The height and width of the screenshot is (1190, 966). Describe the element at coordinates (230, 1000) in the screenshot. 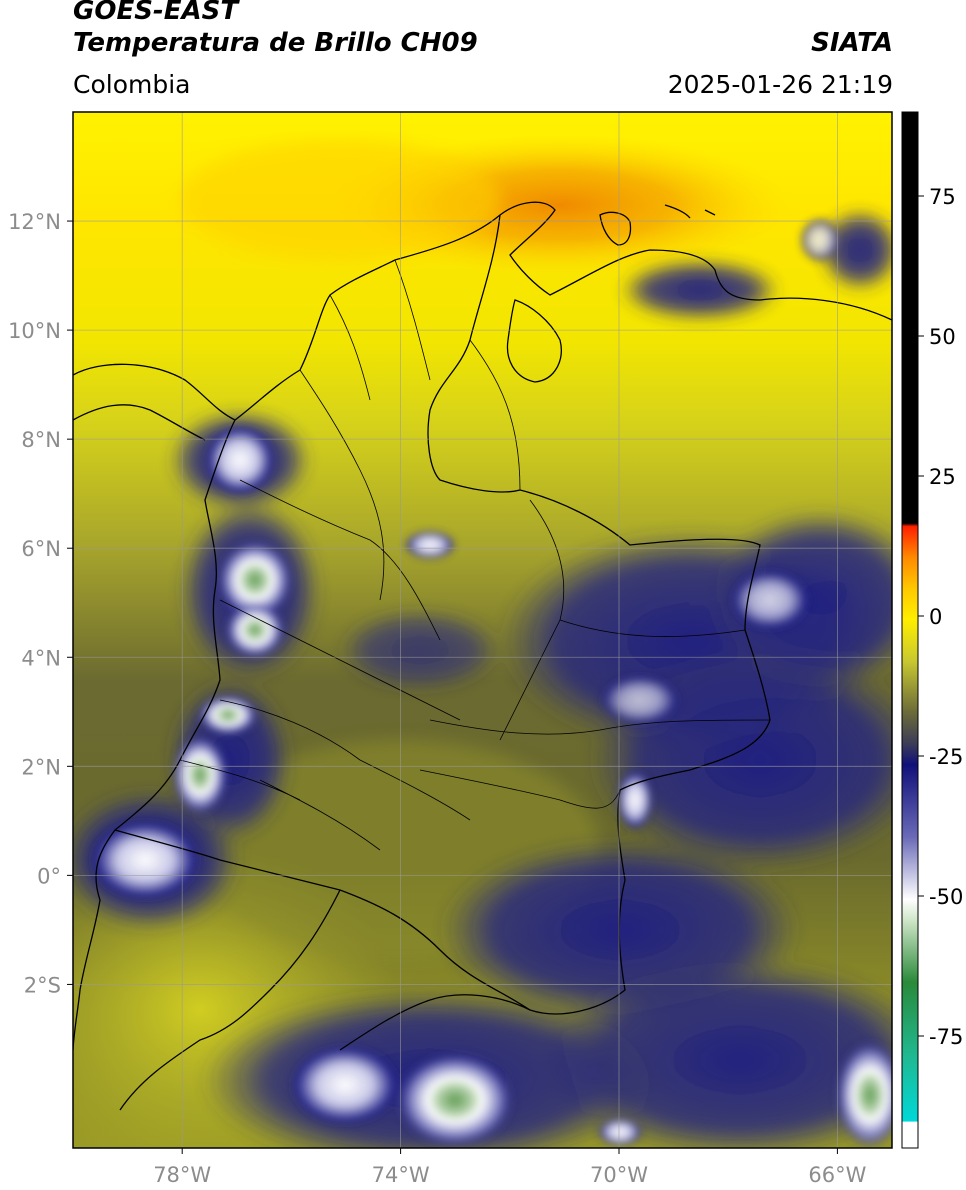

I see `peru-border` at that location.